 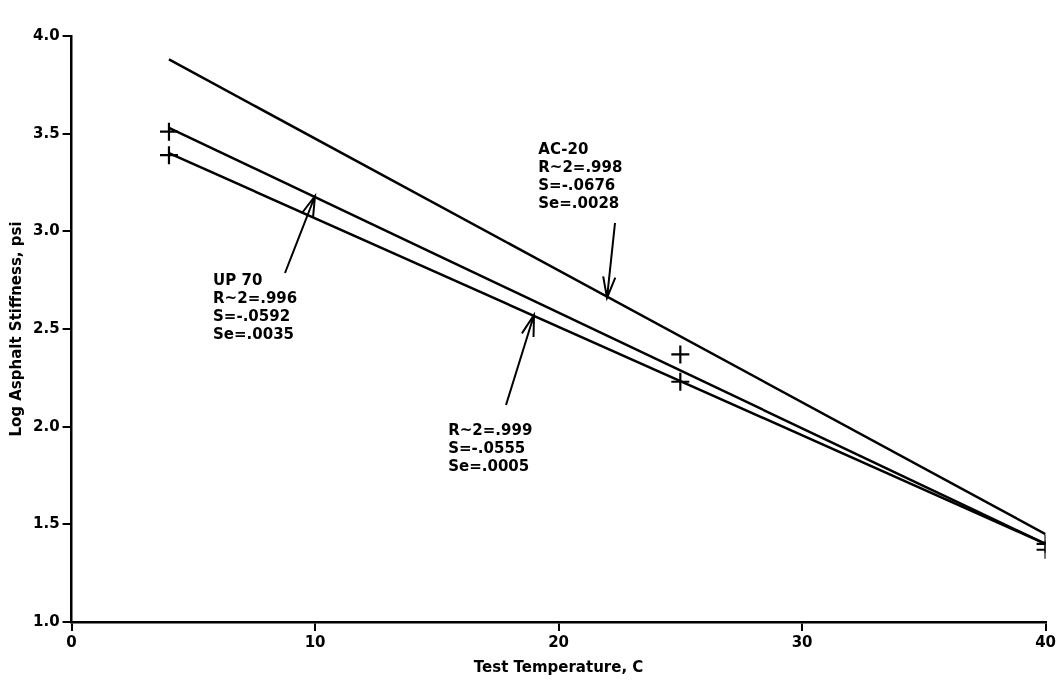 What do you see at coordinates (559, 641) in the screenshot?
I see `x-tick-label: 20` at bounding box center [559, 641].